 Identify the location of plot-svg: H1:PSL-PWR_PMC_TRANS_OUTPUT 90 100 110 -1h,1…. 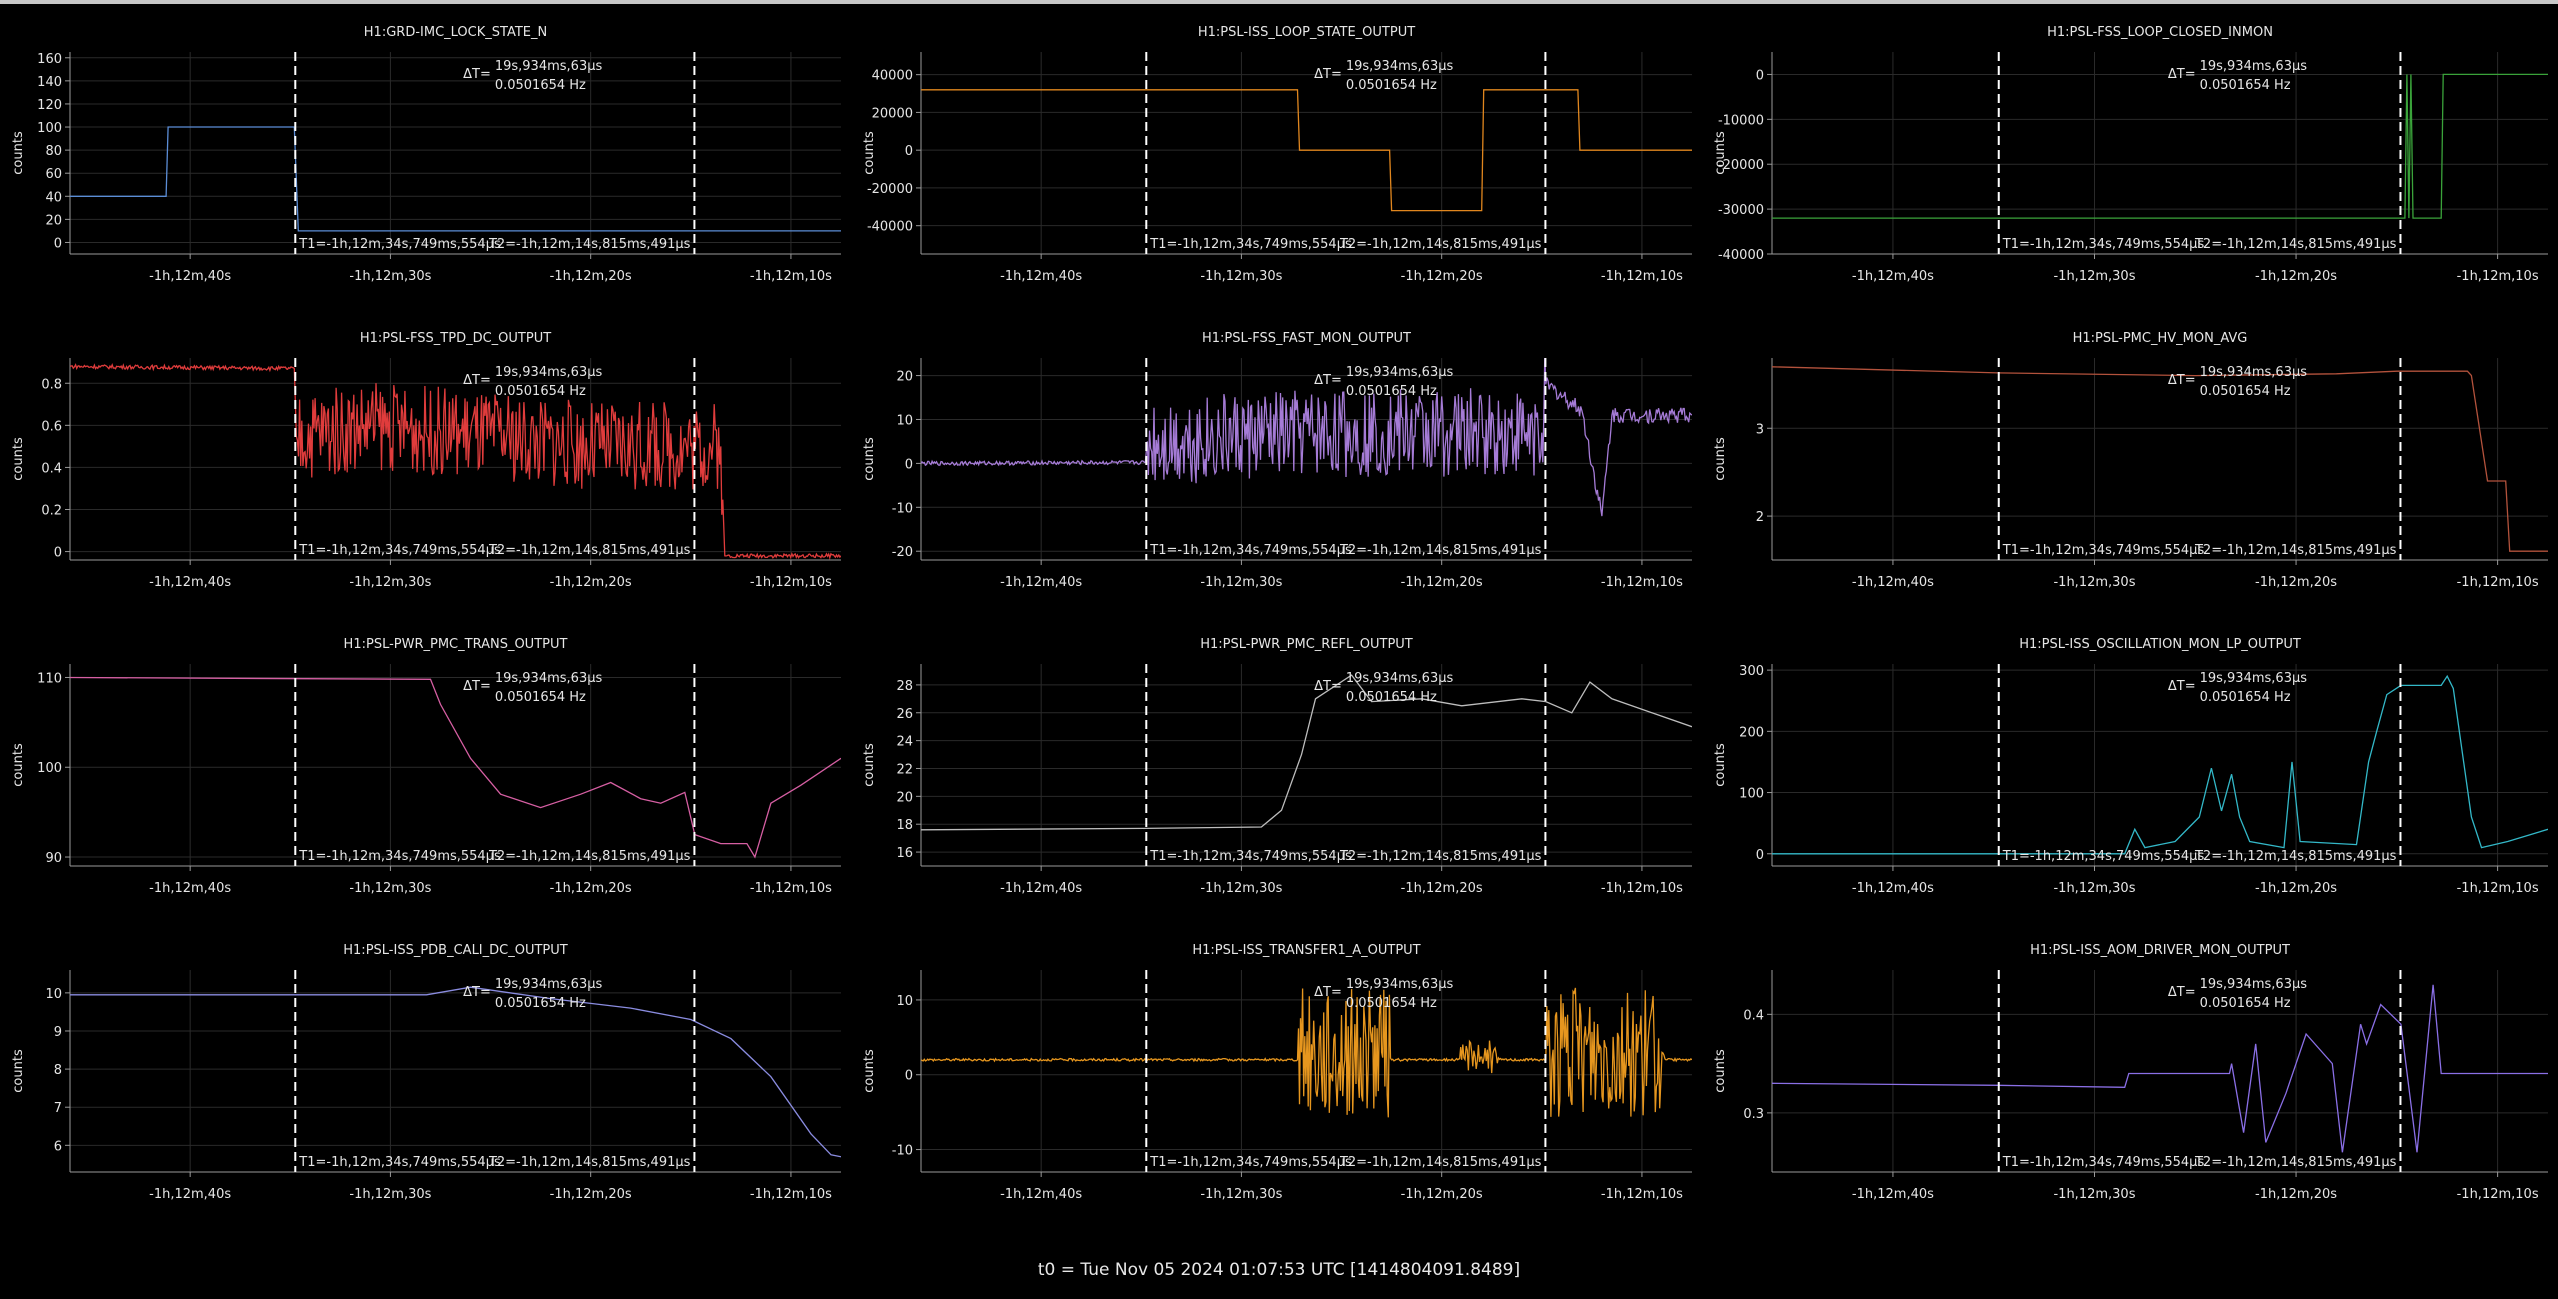
(425, 769).